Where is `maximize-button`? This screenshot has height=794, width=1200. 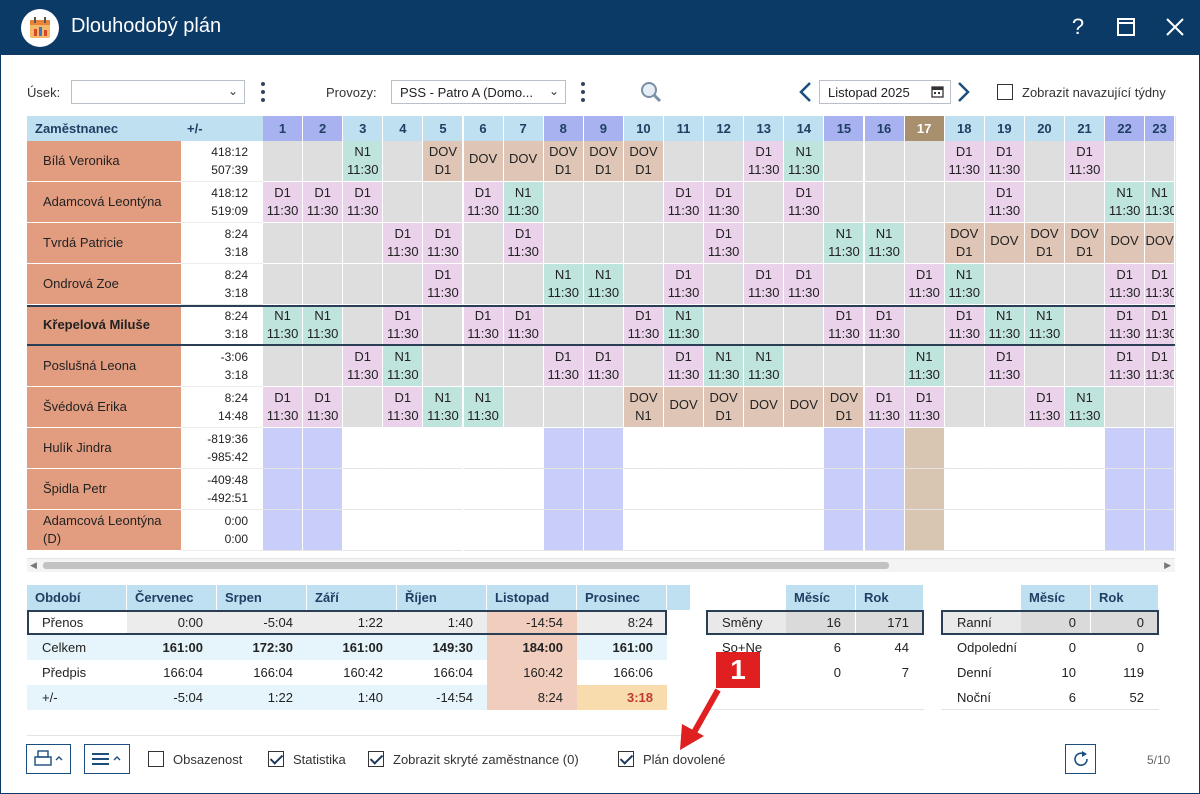
maximize-button is located at coordinates (1126, 27).